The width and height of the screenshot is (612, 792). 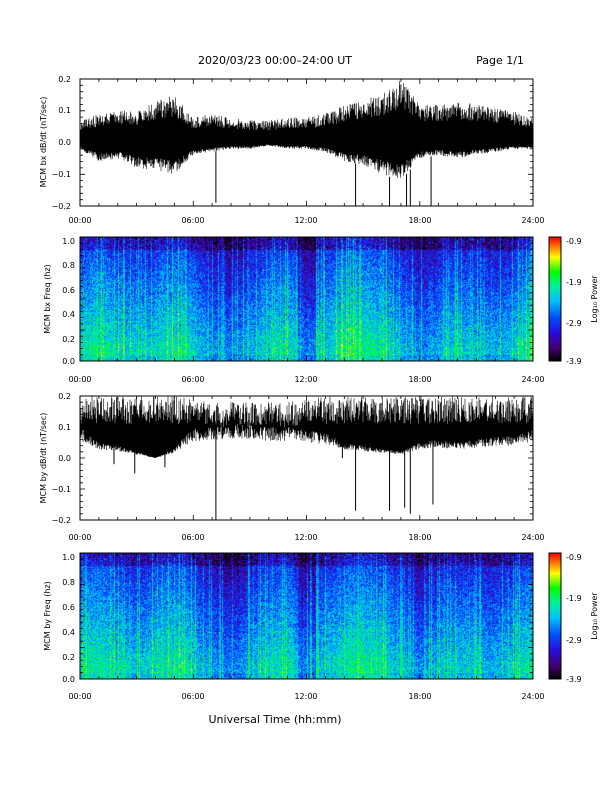 What do you see at coordinates (275, 719) in the screenshot?
I see `universal-time-xlabel: Universal Time (hh:mm)` at bounding box center [275, 719].